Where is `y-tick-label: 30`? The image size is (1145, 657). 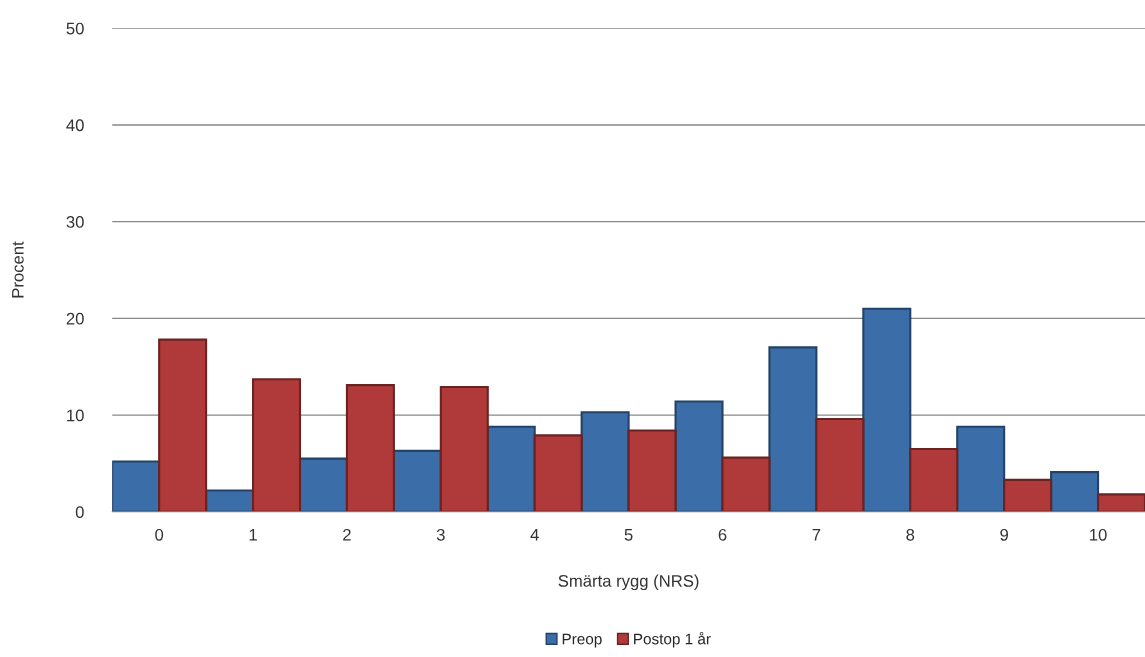 y-tick-label: 30 is located at coordinates (75, 222).